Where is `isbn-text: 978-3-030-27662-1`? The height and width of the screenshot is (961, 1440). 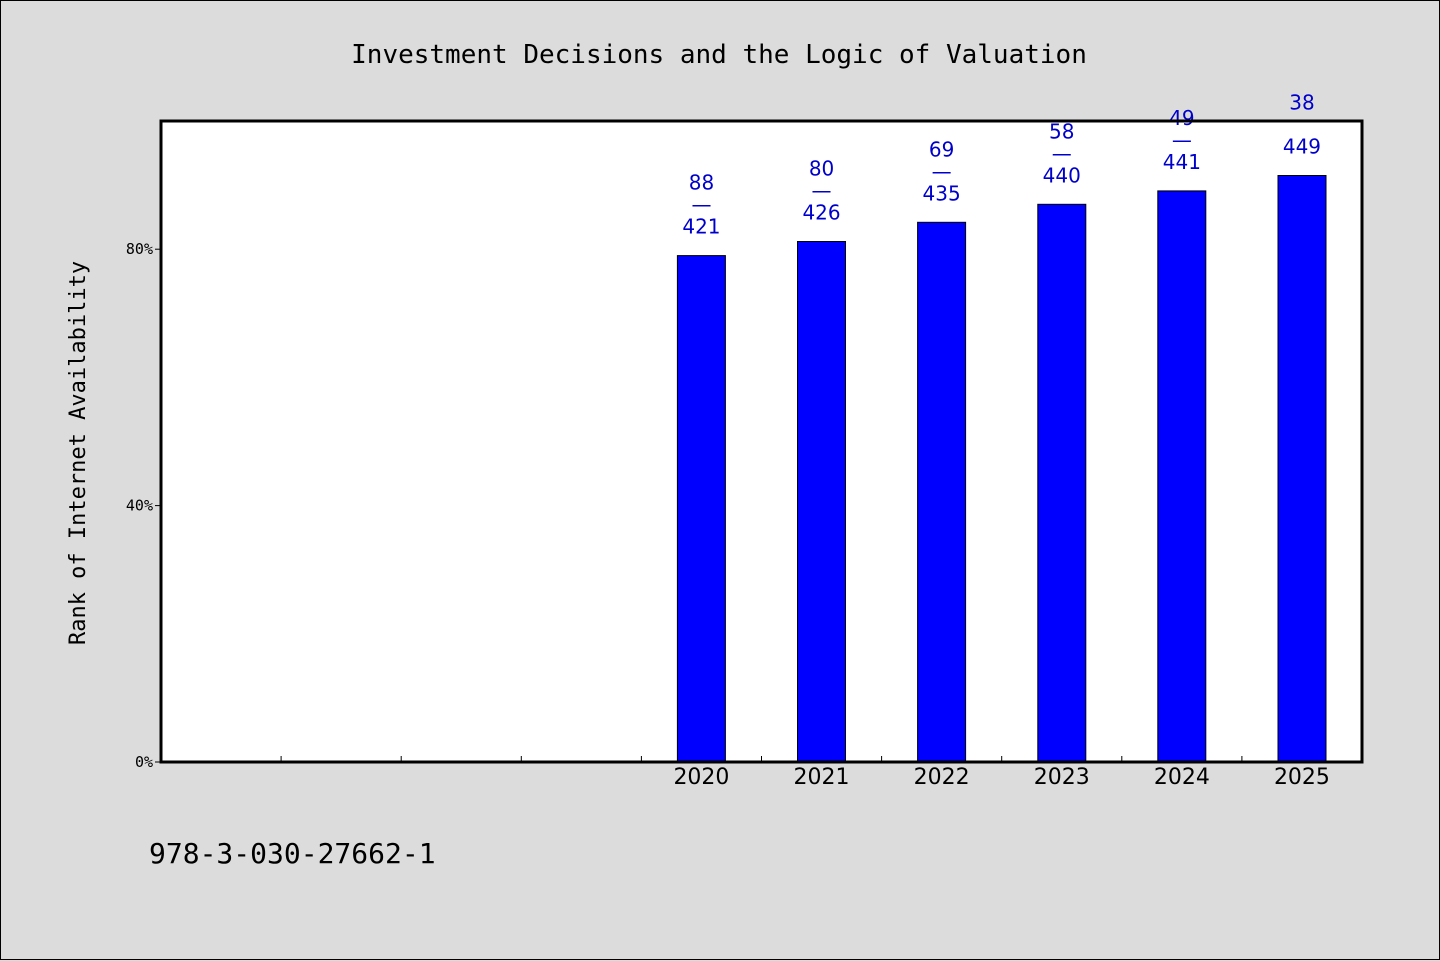
isbn-text: 978-3-030-27662-1 is located at coordinates (292, 853).